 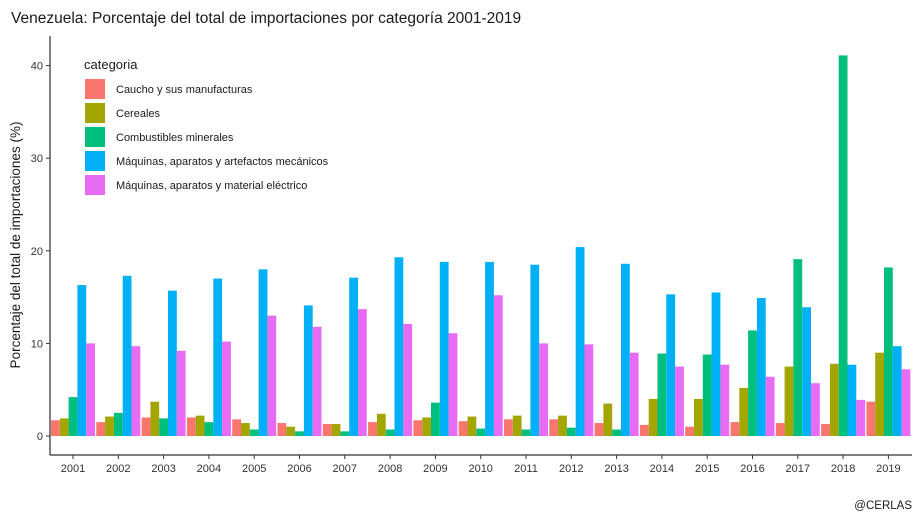 I want to click on x-tick-label: 2018, so click(x=843, y=469).